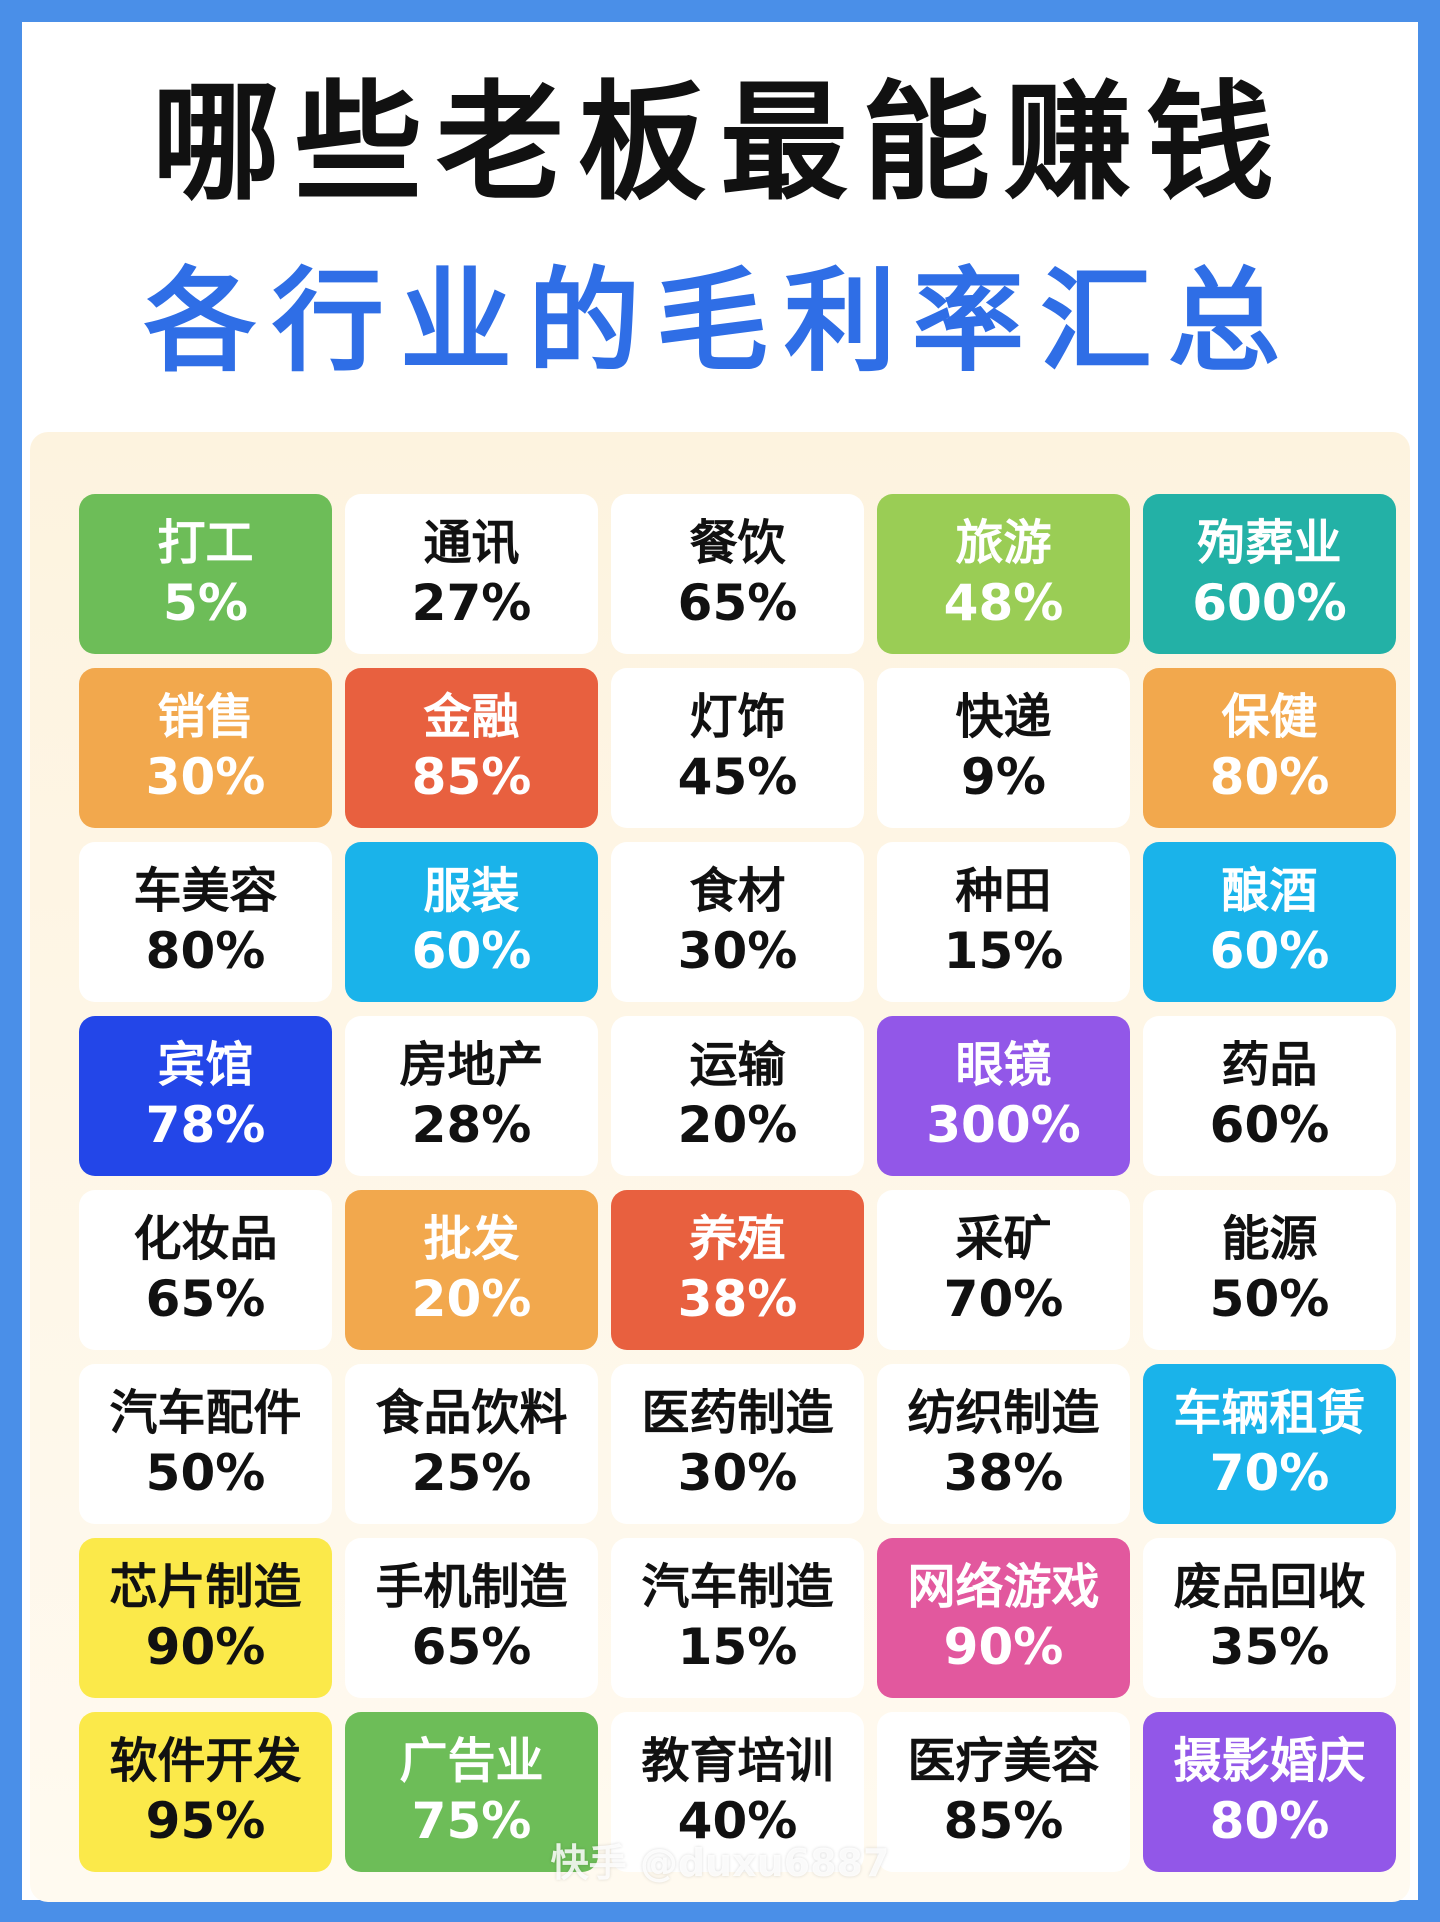 Image resolution: width=1440 pixels, height=1922 pixels. What do you see at coordinates (471, 1096) in the screenshot?
I see `industry-cell: 房地产 28%` at bounding box center [471, 1096].